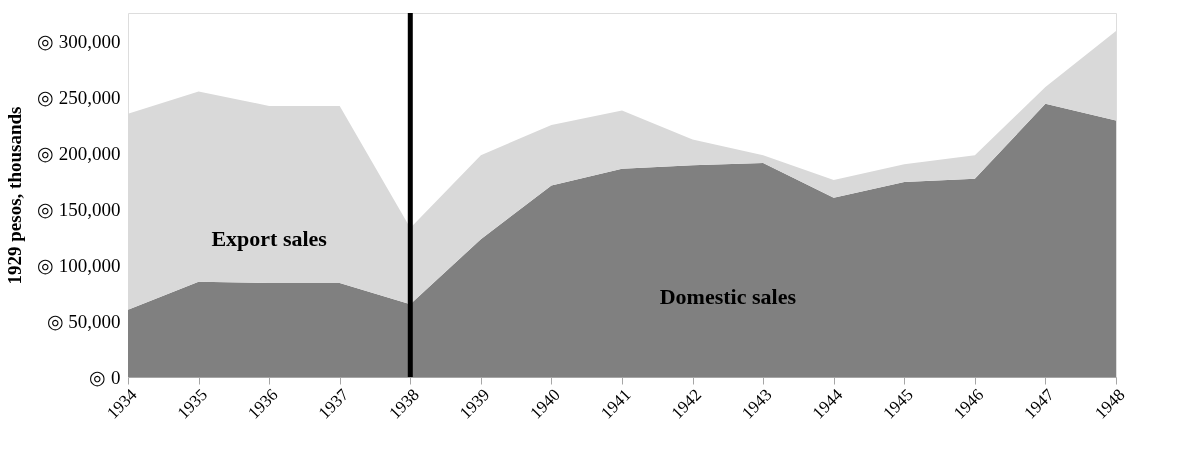 The width and height of the screenshot is (1196, 462). What do you see at coordinates (79, 97) in the screenshot?
I see `y-tick-label: ◎ 250,000` at bounding box center [79, 97].